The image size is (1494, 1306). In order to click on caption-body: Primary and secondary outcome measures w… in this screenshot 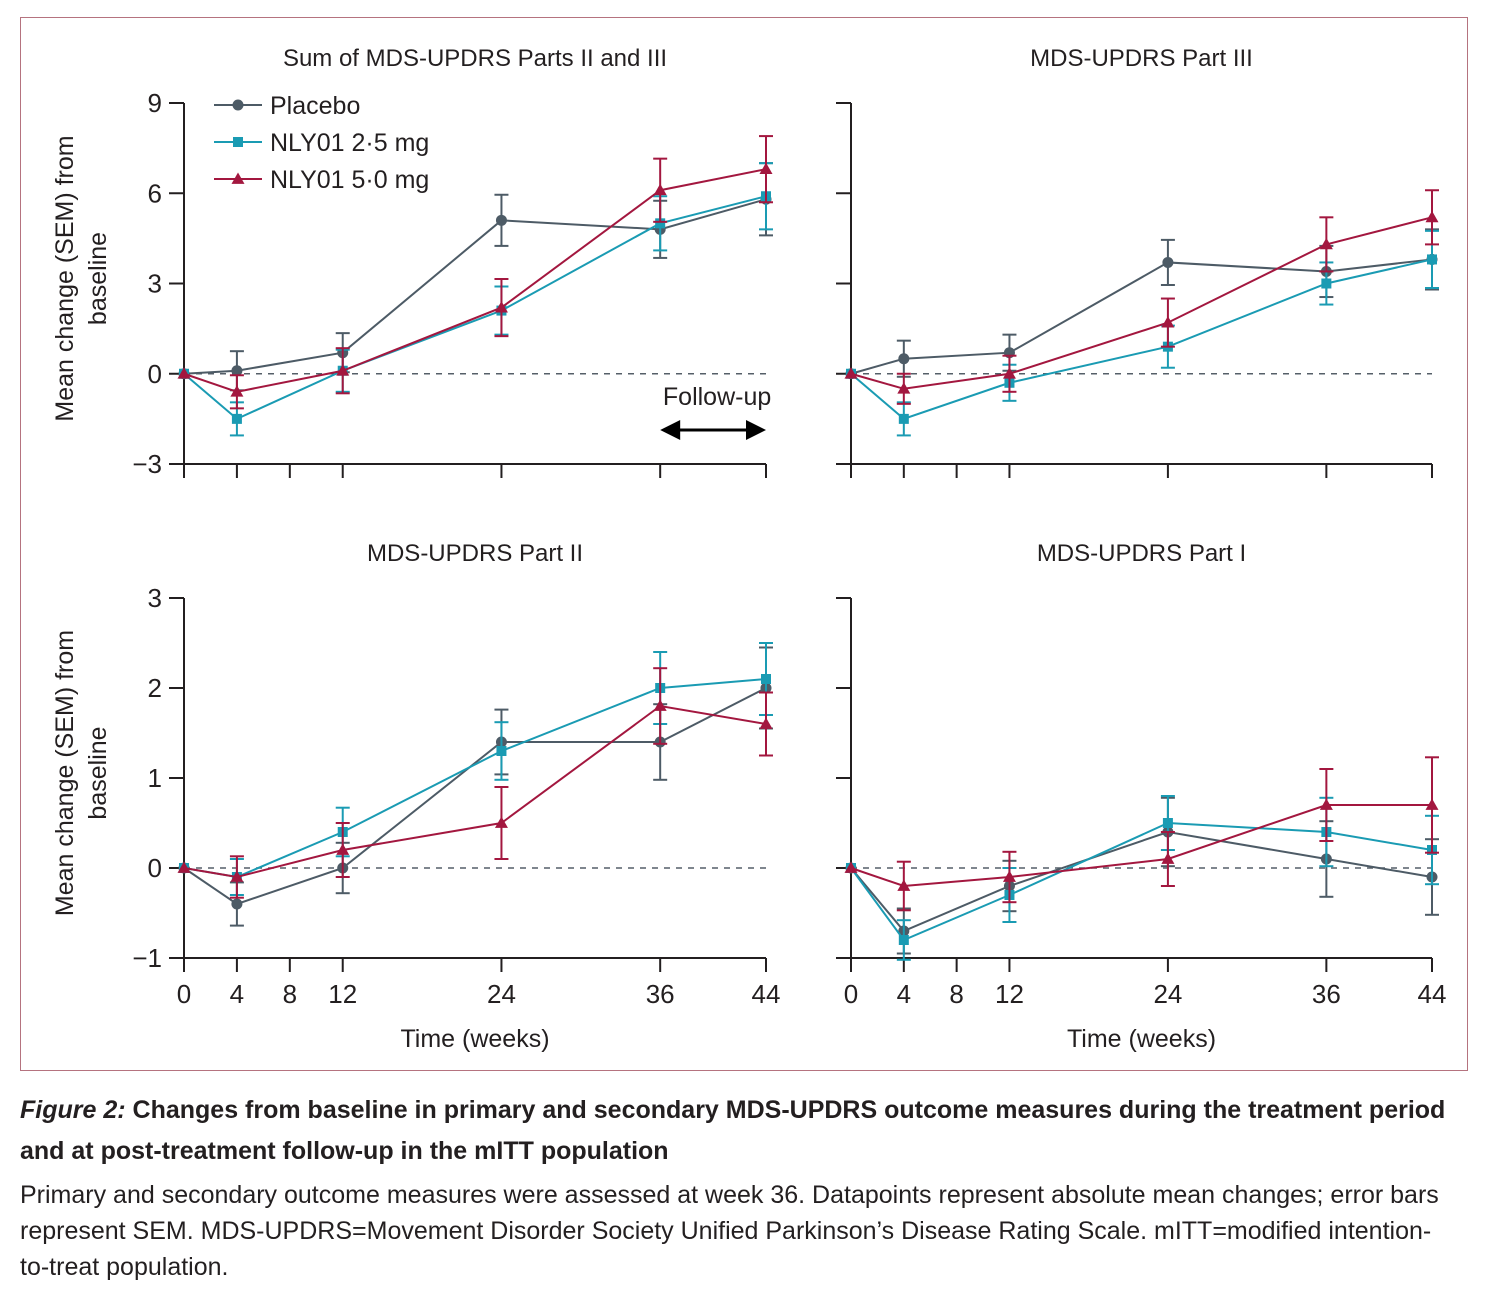, I will do `click(729, 1231)`.